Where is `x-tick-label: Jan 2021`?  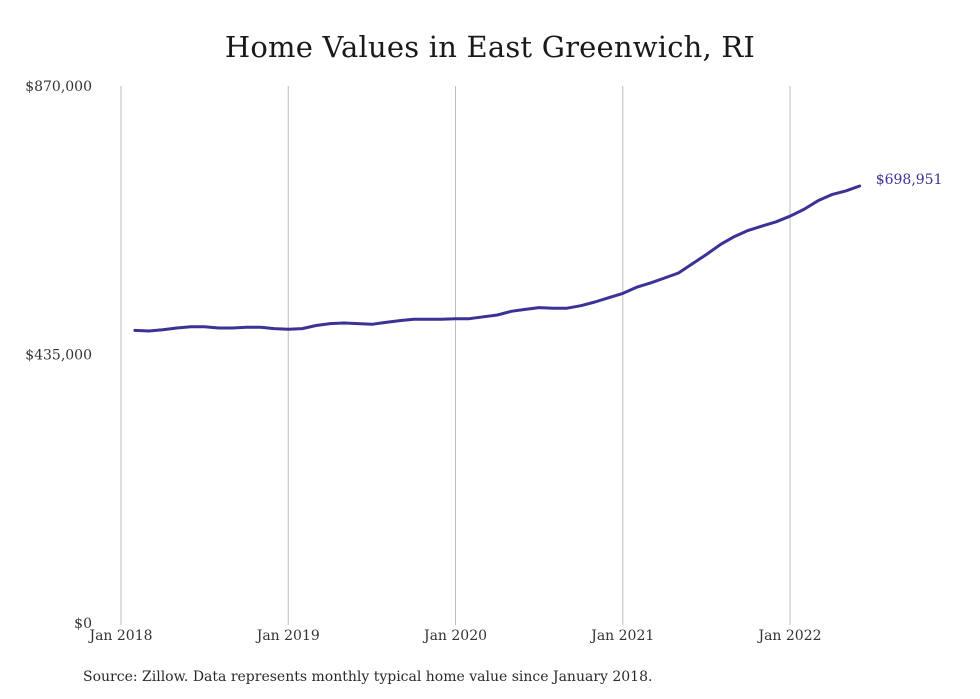
x-tick-label: Jan 2021 is located at coordinates (621, 636).